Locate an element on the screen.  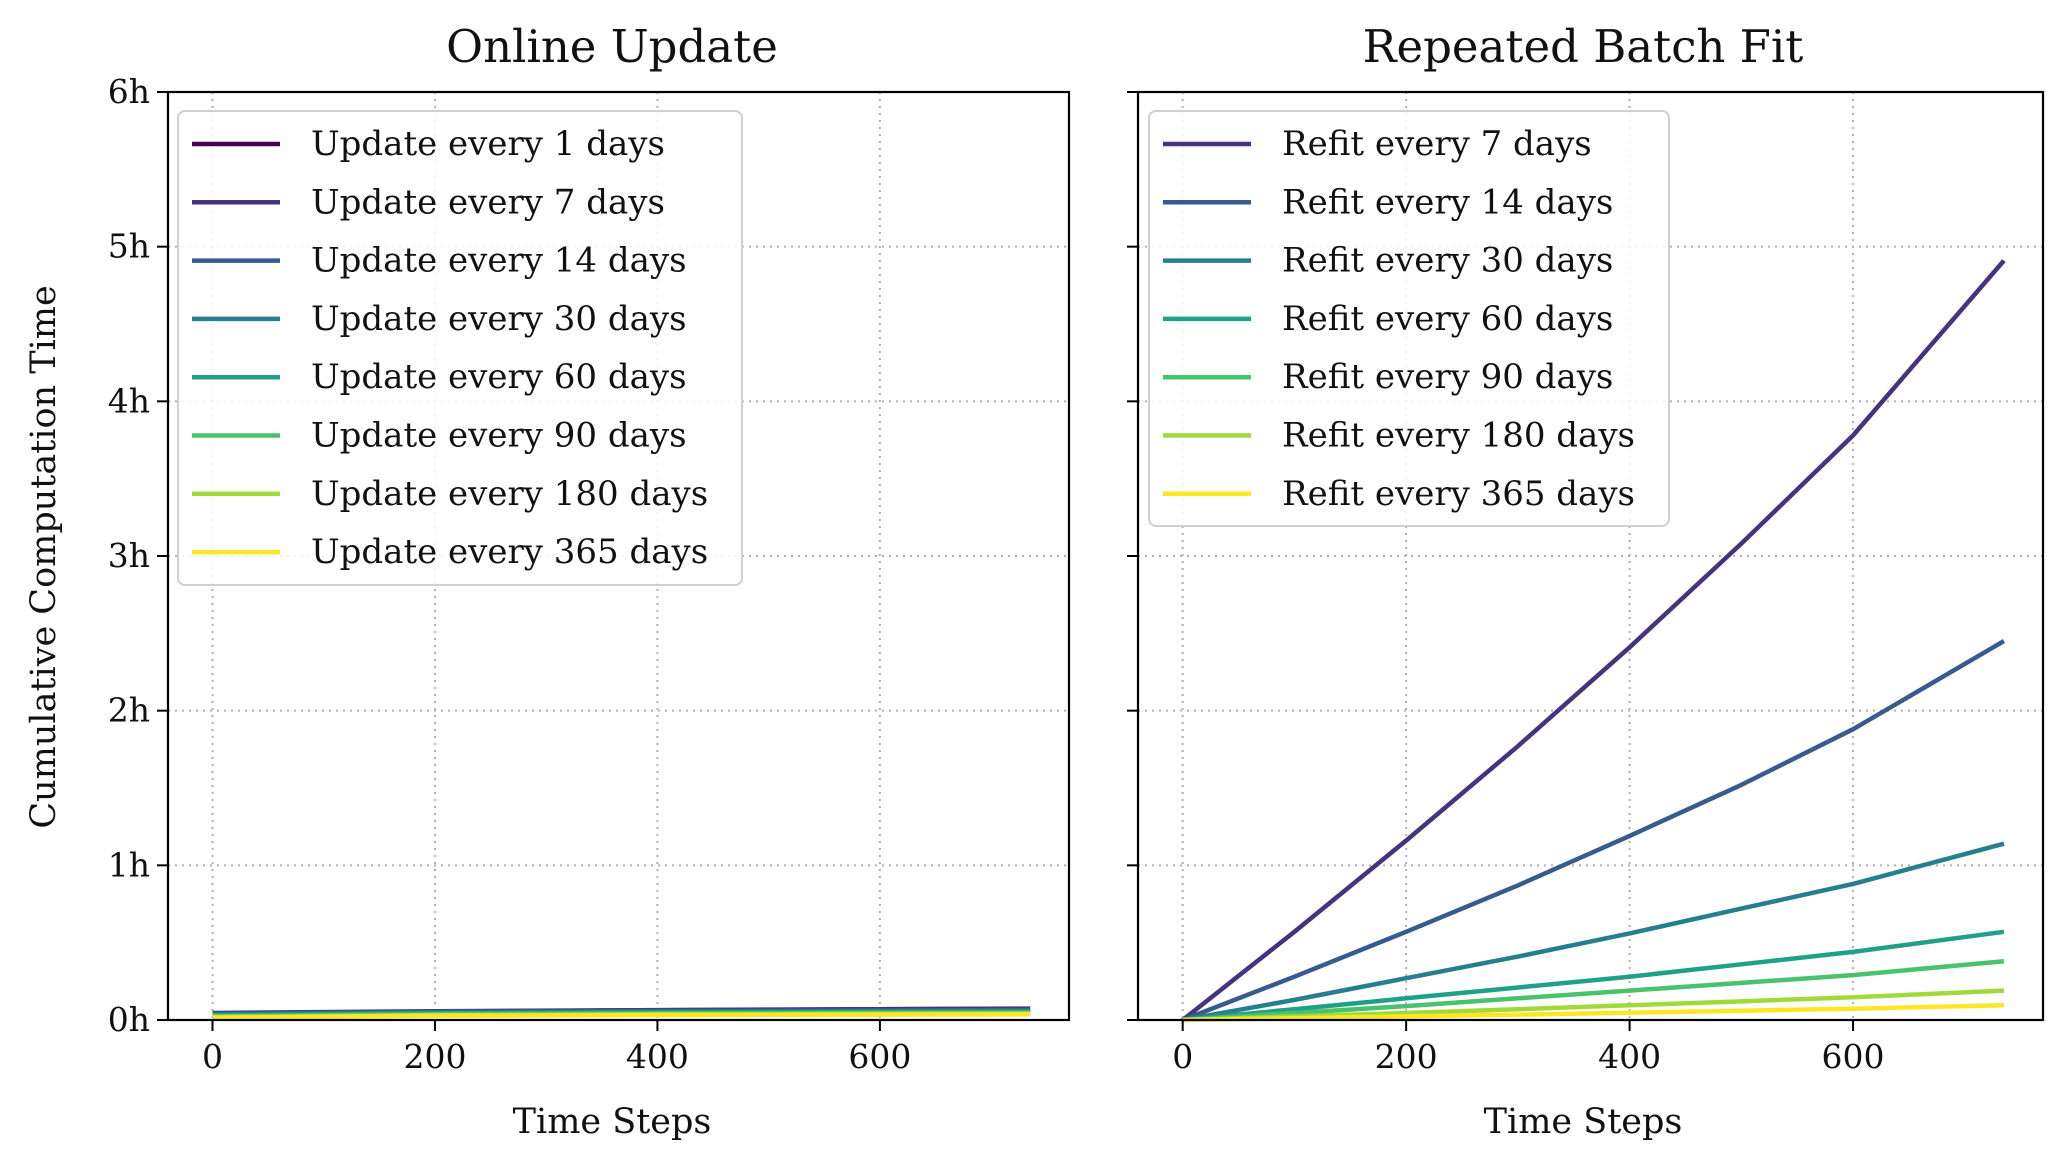
left-legend-label-7: Update every 180 days is located at coordinates (509, 494).